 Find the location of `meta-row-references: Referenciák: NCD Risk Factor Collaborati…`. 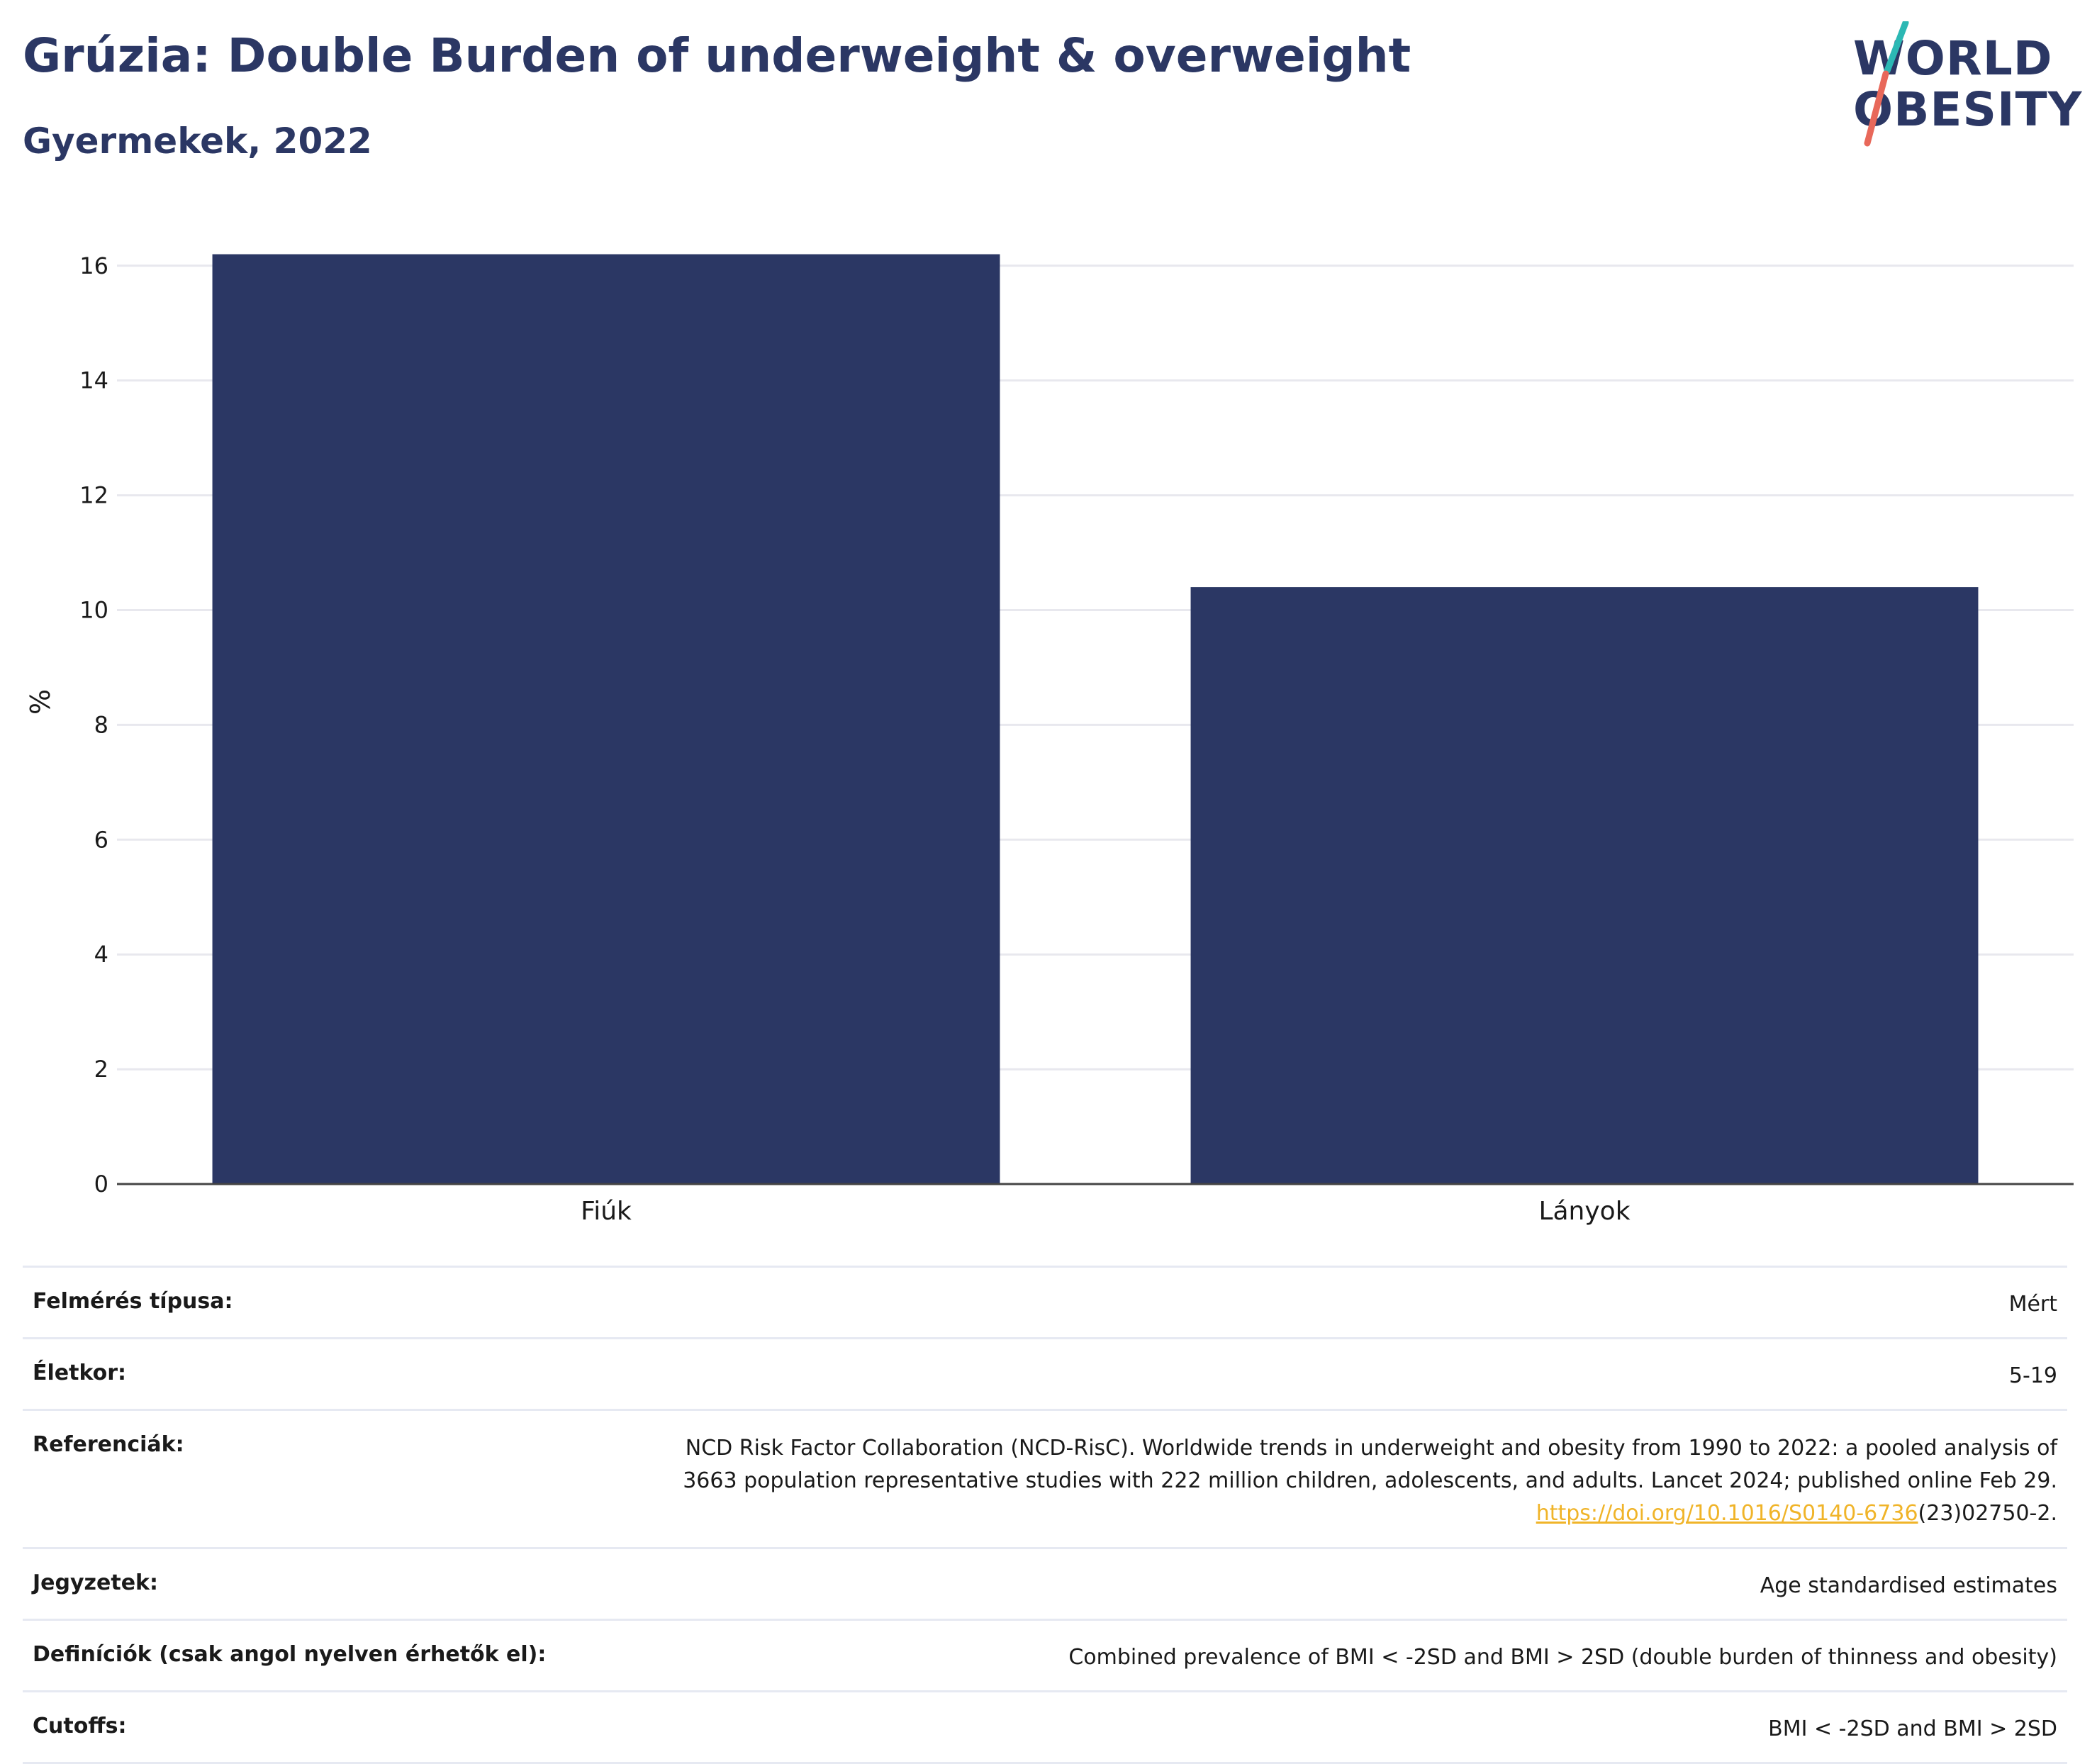

meta-row-references: Referenciák: NCD Risk Factor Collaborati… is located at coordinates (1045, 1478).